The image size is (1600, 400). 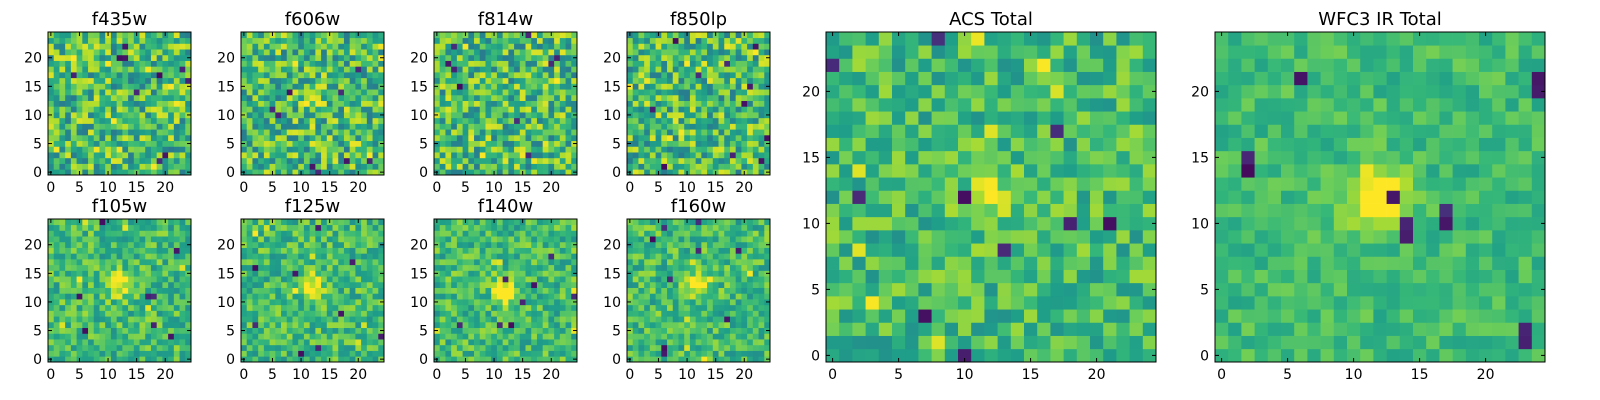 I want to click on y-tick-label: 20, so click(x=226, y=59).